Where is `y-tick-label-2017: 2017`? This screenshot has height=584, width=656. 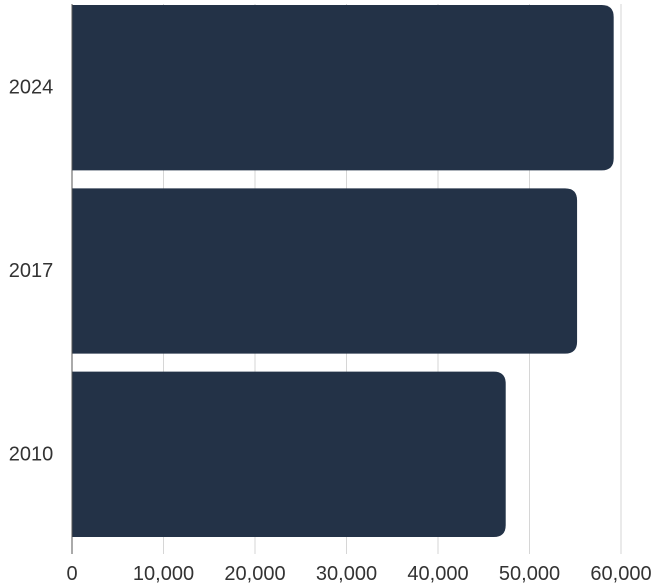 y-tick-label-2017: 2017 is located at coordinates (31, 271).